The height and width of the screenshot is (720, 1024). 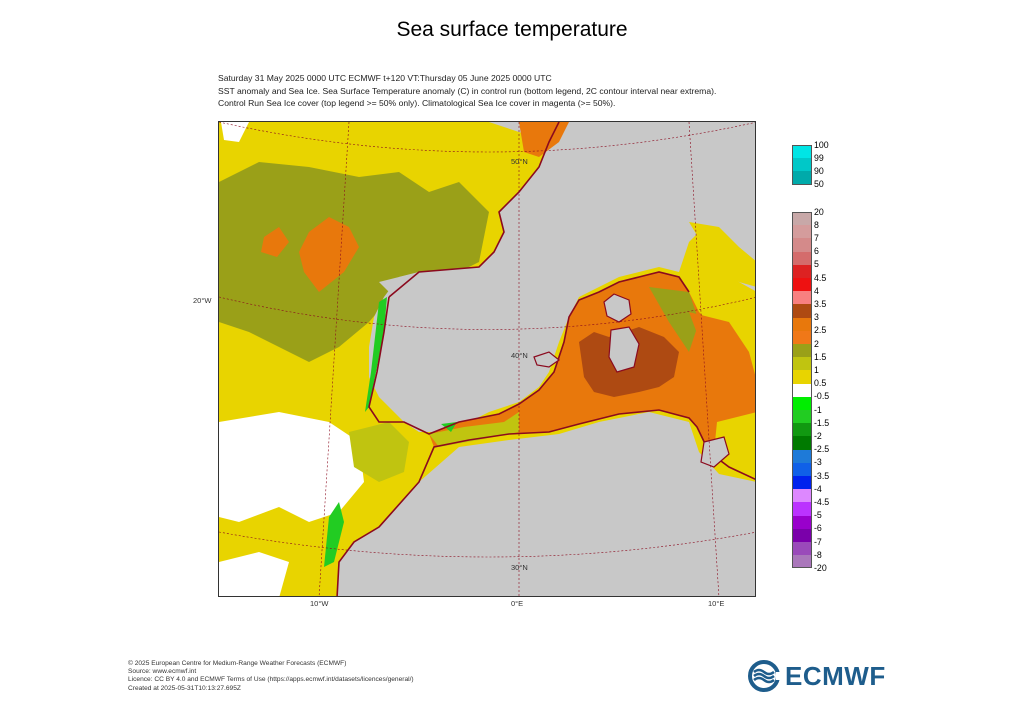 What do you see at coordinates (818, 554) in the screenshot?
I see `anomaly-legend-tick-label: -8` at bounding box center [818, 554].